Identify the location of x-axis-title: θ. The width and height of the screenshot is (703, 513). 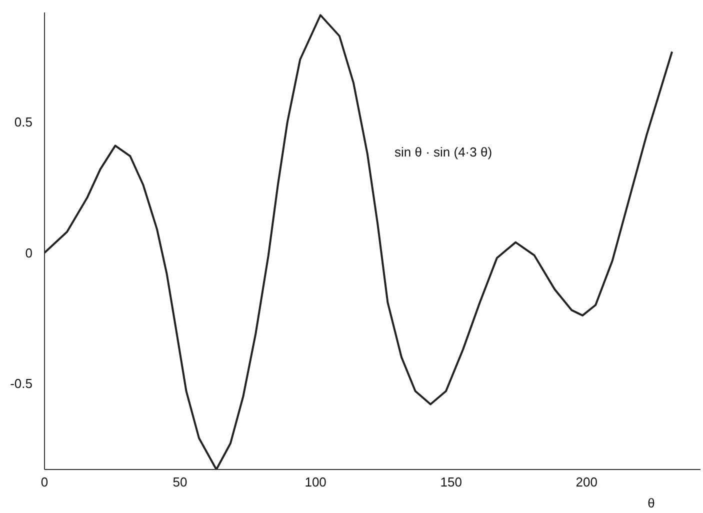
(651, 503).